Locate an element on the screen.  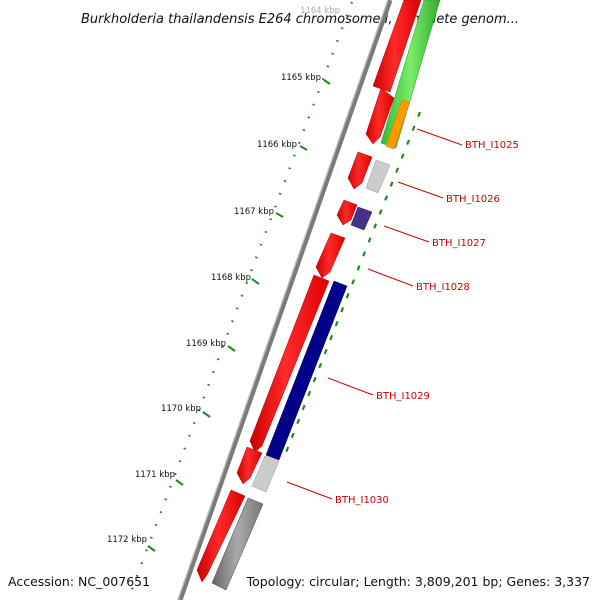
scale-label: 1165 kbp is located at coordinates (301, 78).